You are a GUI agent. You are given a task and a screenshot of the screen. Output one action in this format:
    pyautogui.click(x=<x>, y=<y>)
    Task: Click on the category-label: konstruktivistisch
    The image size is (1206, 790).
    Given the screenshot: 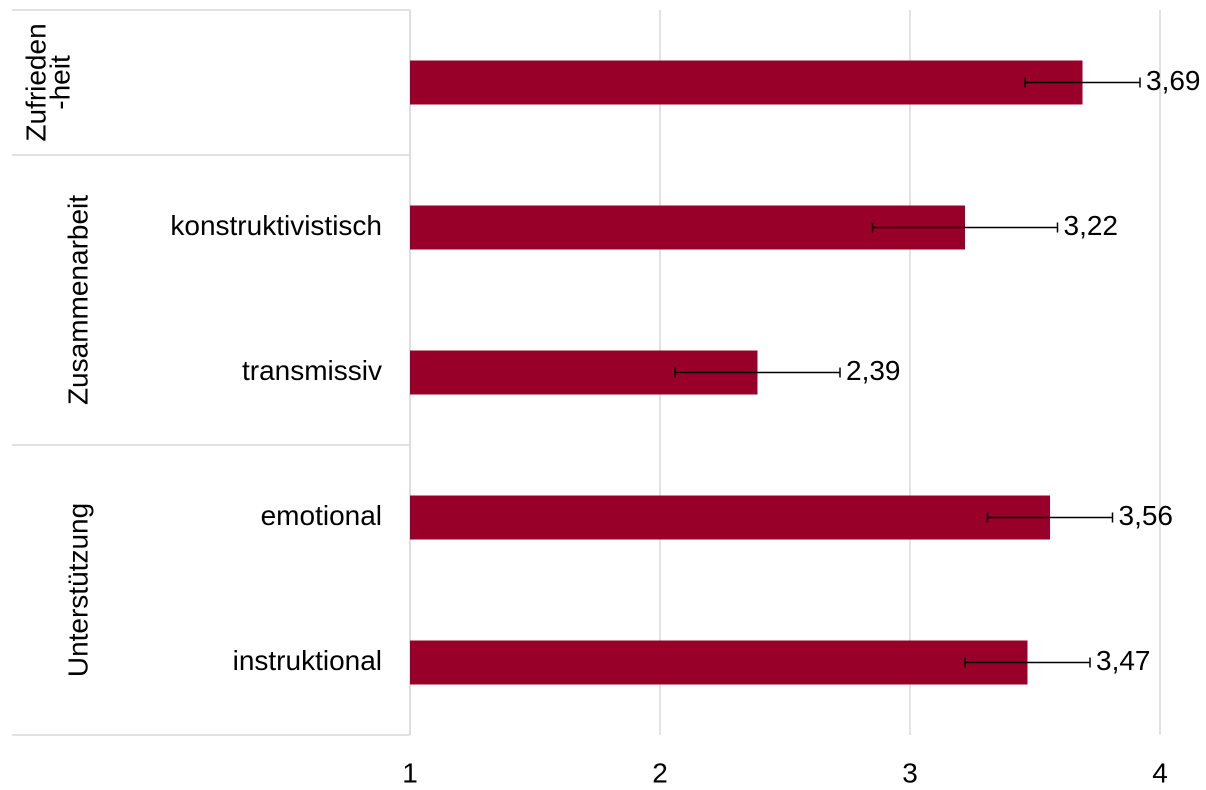 What is the action you would take?
    pyautogui.click(x=276, y=225)
    